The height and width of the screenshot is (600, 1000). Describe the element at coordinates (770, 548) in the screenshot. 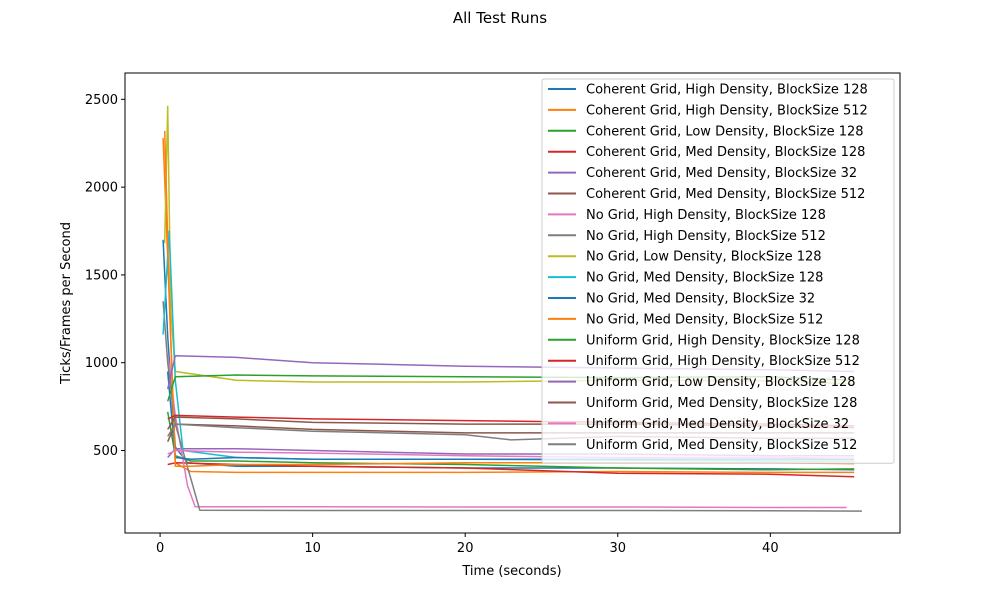

I see `x-tick-label: 40` at that location.